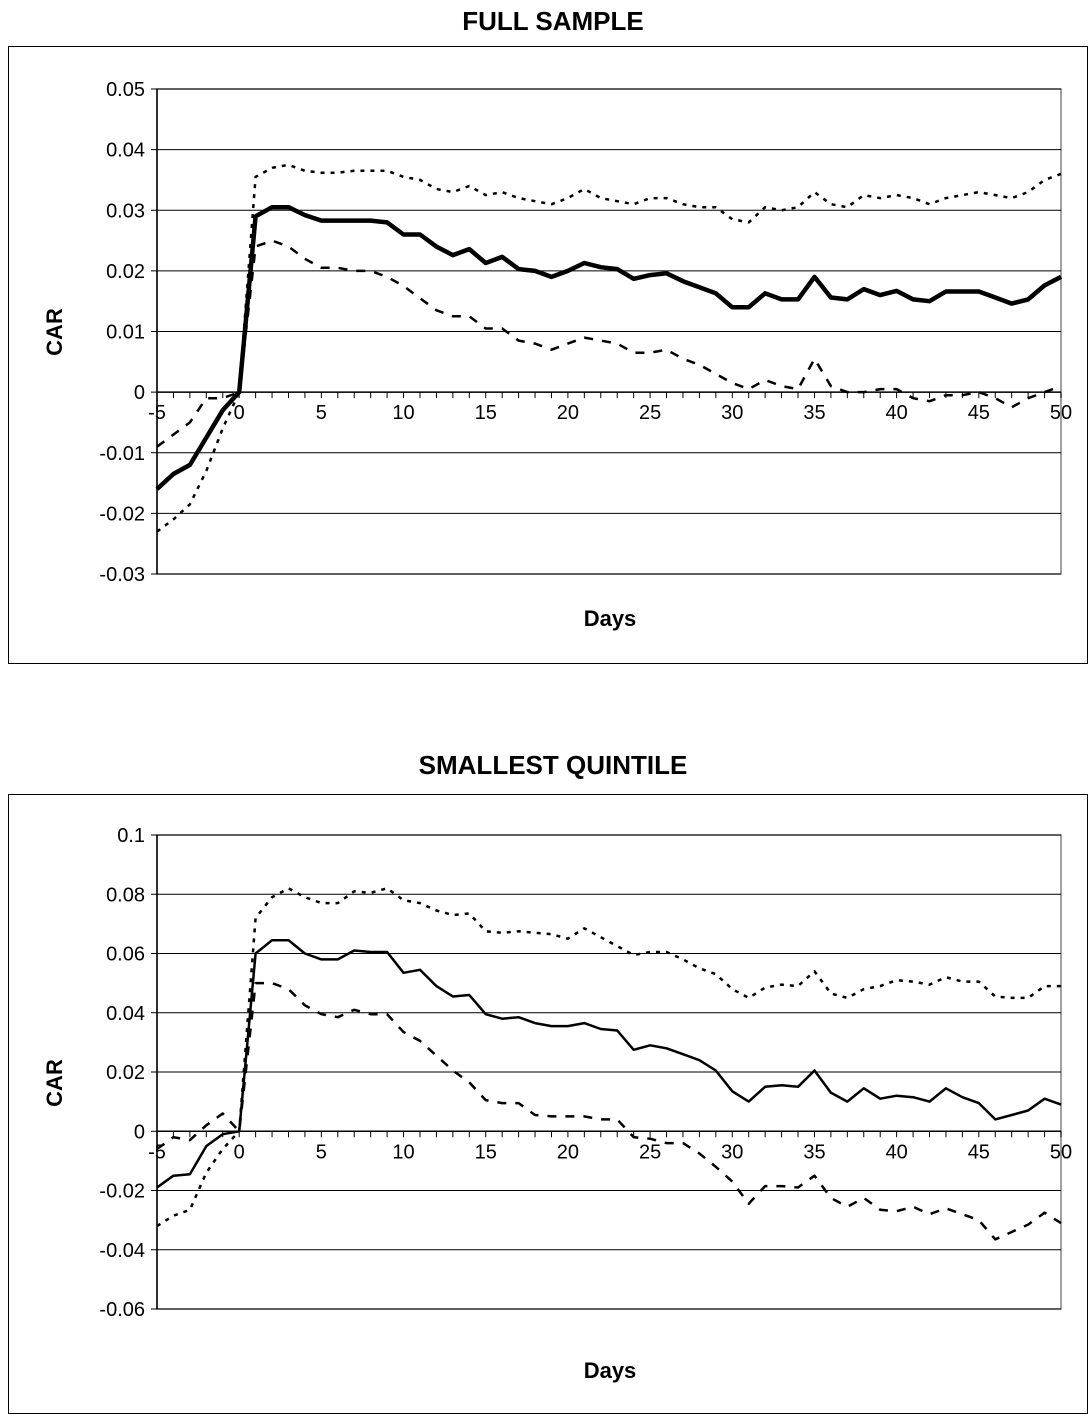 This screenshot has width=1088, height=1414. Describe the element at coordinates (122, 1310) in the screenshot. I see `y-tick-label: -0.06` at that location.